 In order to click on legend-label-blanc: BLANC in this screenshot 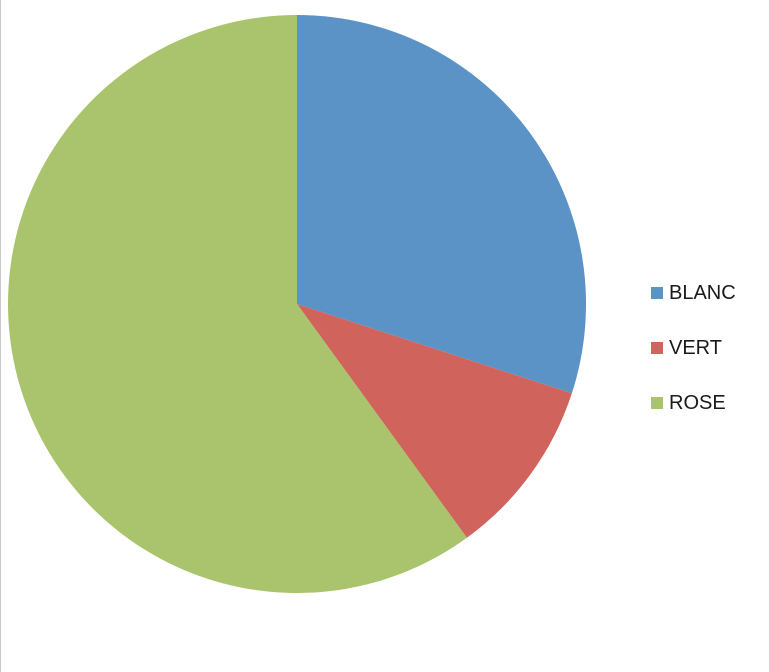, I will do `click(702, 293)`.